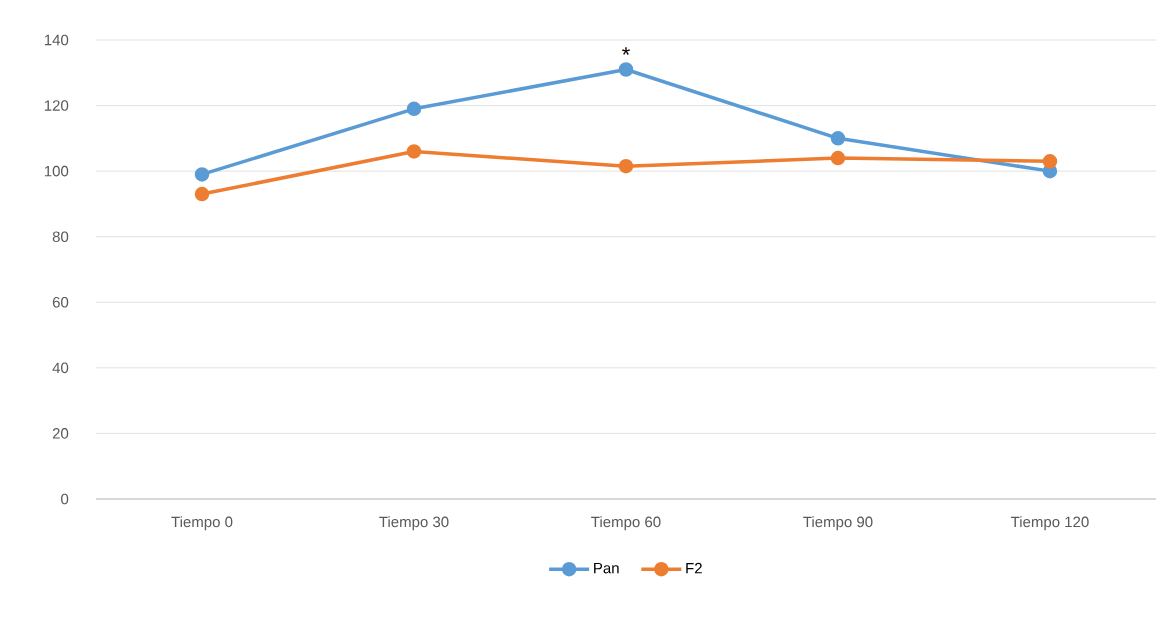 This screenshot has width=1176, height=624. Describe the element at coordinates (56, 171) in the screenshot. I see `y-tick-label: 100` at that location.